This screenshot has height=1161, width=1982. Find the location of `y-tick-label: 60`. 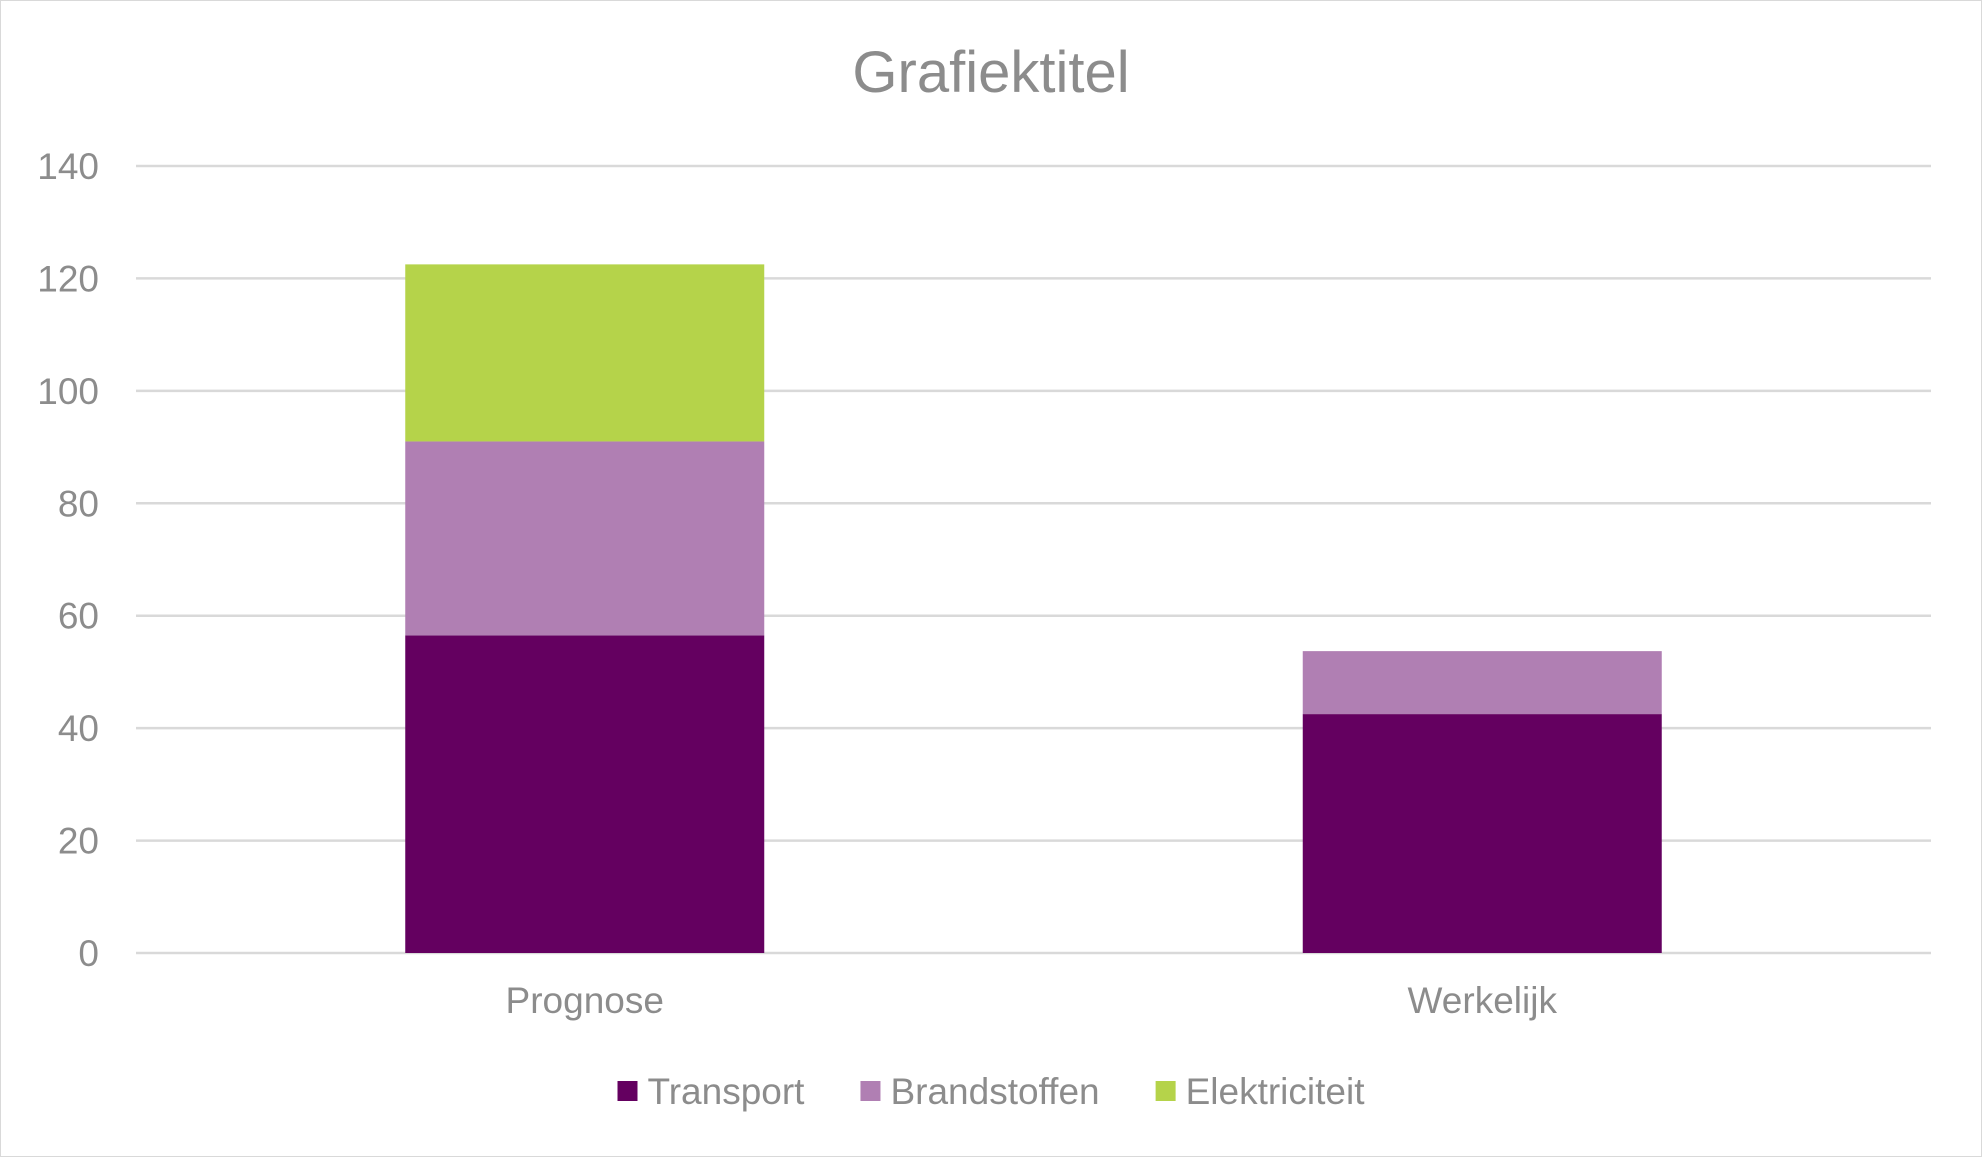

y-tick-label: 60 is located at coordinates (78, 616).